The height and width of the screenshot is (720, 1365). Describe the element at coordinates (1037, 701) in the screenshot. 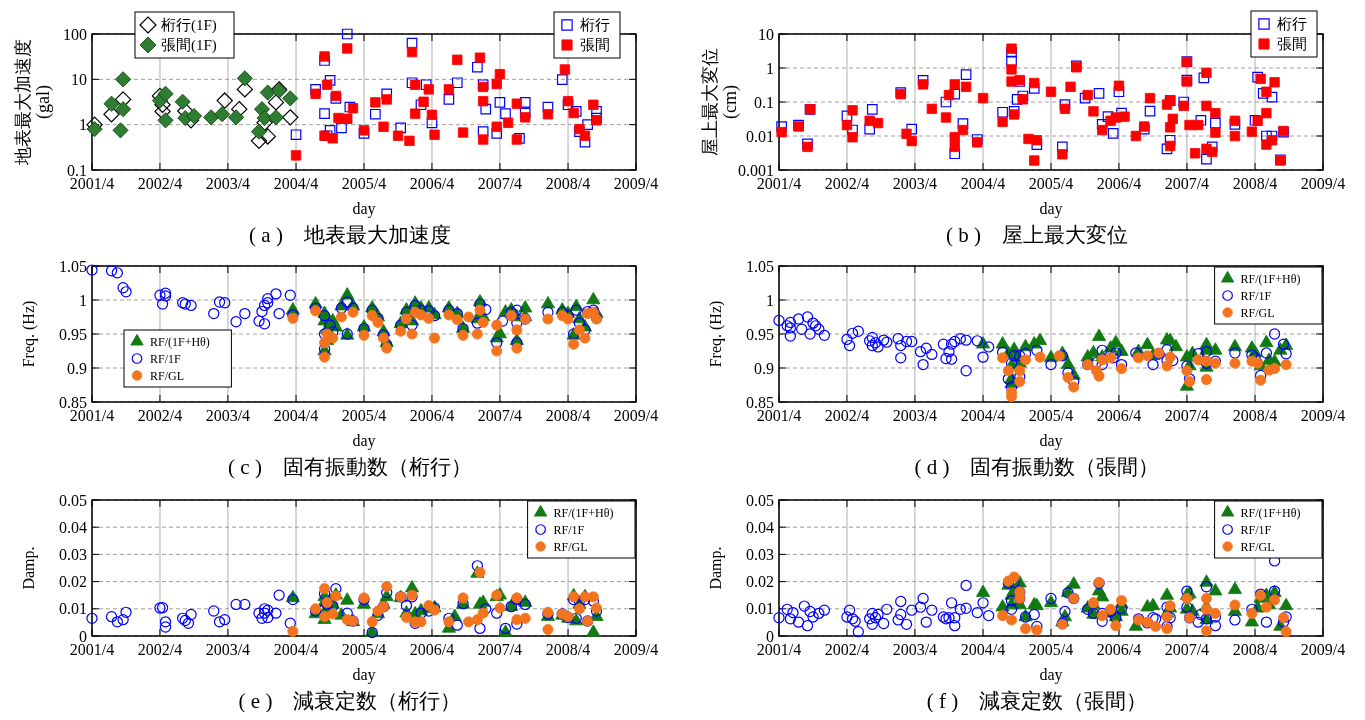

I see `text: ( f ) 減衰定数（張間）` at that location.